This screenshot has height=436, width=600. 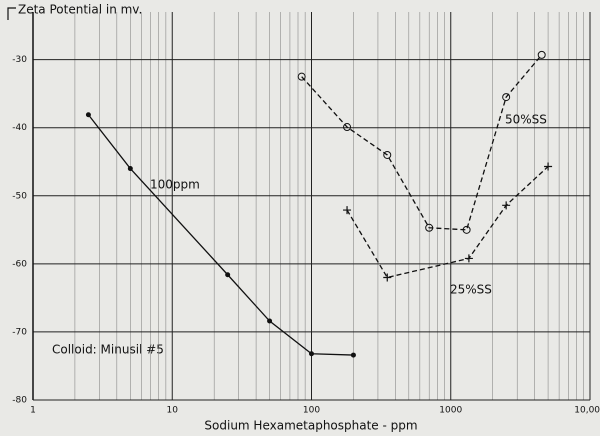 What do you see at coordinates (19, 401) in the screenshot?
I see `y-tick-label: -80` at bounding box center [19, 401].